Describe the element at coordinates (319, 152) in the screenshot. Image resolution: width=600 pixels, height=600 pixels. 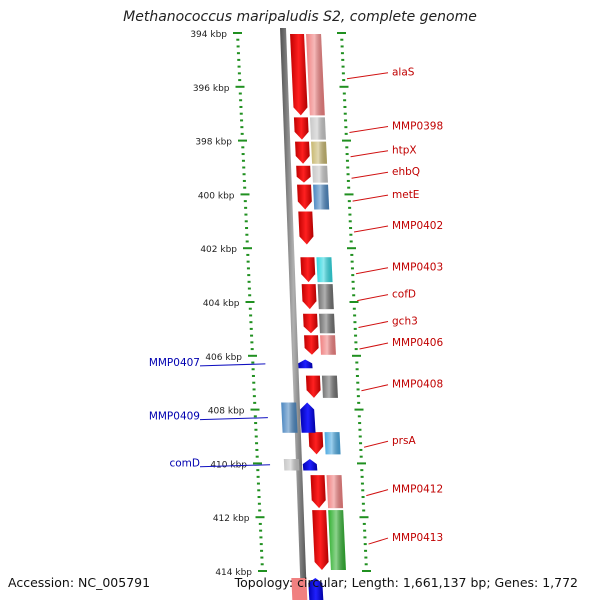
I see `cog-sheen-htpX` at that location.